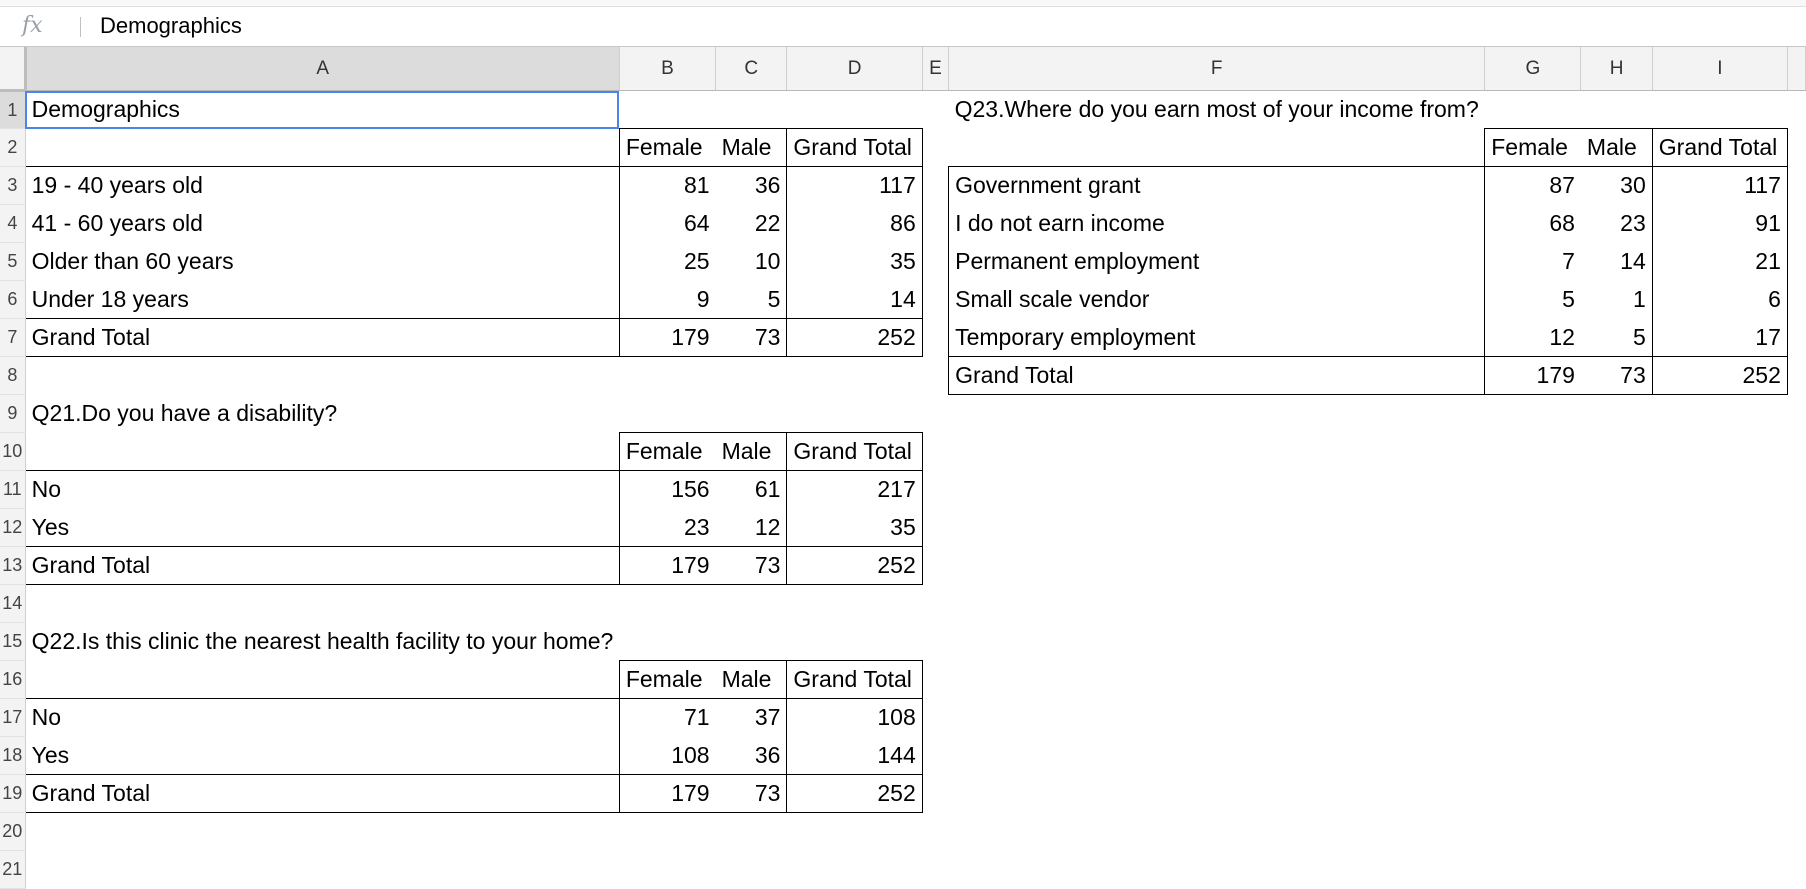  What do you see at coordinates (703, 298) in the screenshot?
I see `demographics-value-female: 9` at bounding box center [703, 298].